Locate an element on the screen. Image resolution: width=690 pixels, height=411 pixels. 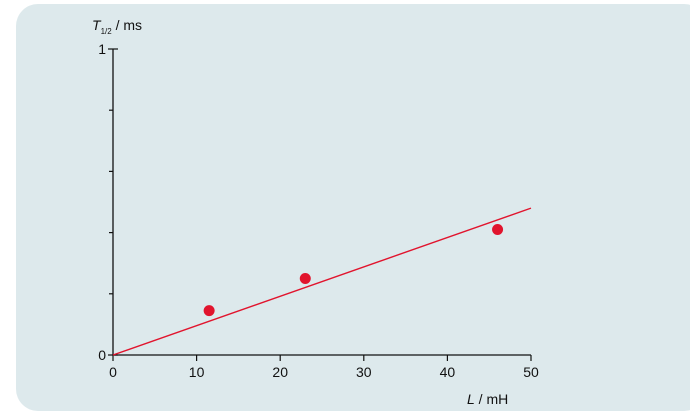
x-axis-label: L / mH is located at coordinates (487, 399).